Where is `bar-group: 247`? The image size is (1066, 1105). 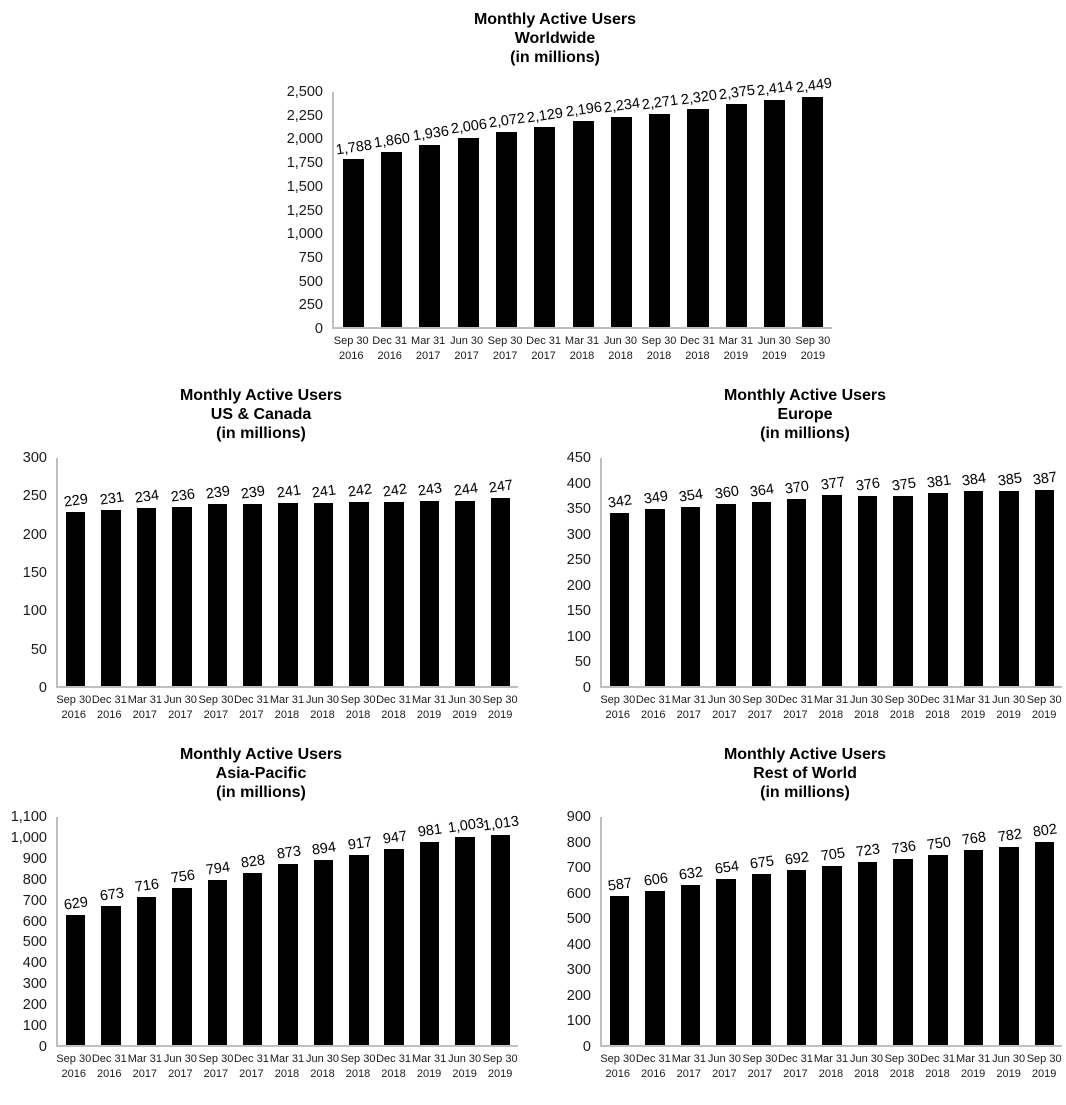
bar-group: 247 is located at coordinates (500, 572).